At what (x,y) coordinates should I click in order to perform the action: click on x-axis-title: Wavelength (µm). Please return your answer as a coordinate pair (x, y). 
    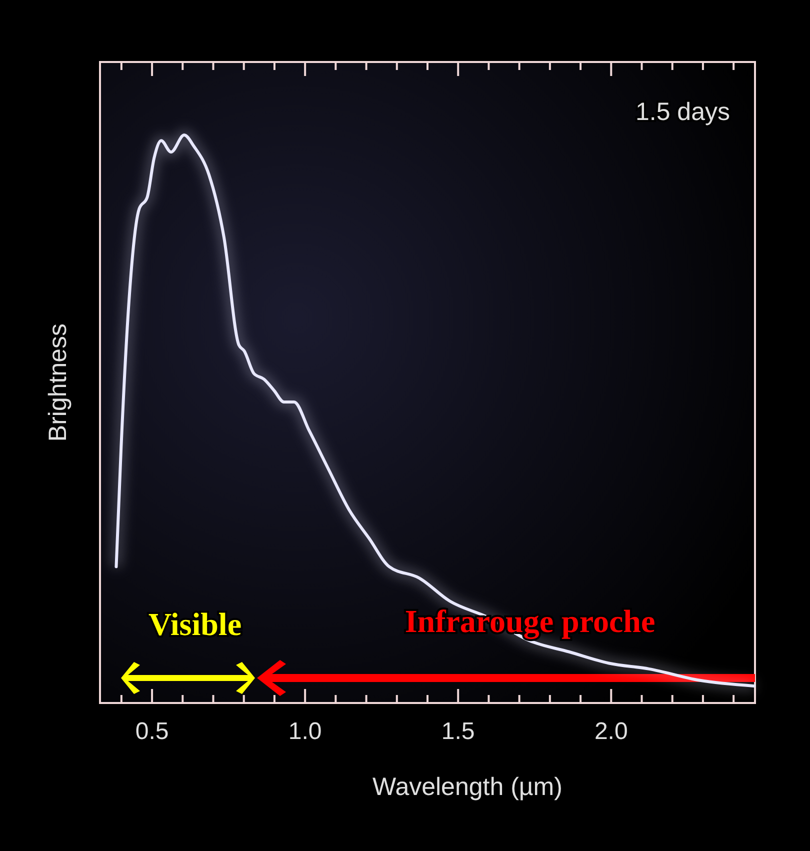
    Looking at the image, I should click on (467, 787).